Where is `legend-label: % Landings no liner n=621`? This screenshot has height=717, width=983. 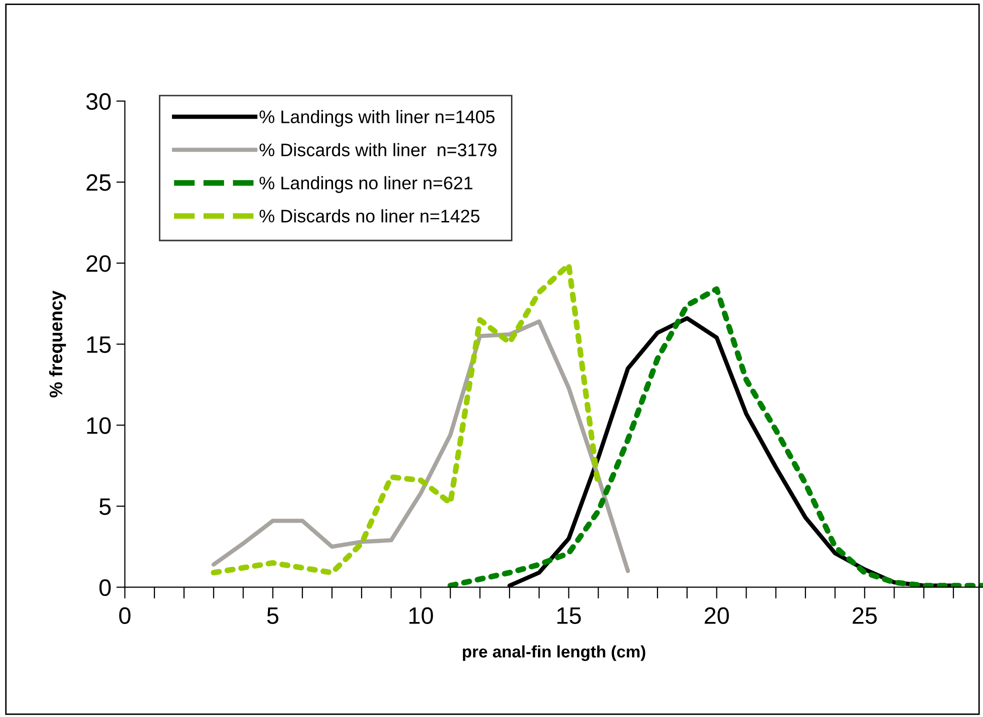
legend-label: % Landings no liner n=621 is located at coordinates (366, 184).